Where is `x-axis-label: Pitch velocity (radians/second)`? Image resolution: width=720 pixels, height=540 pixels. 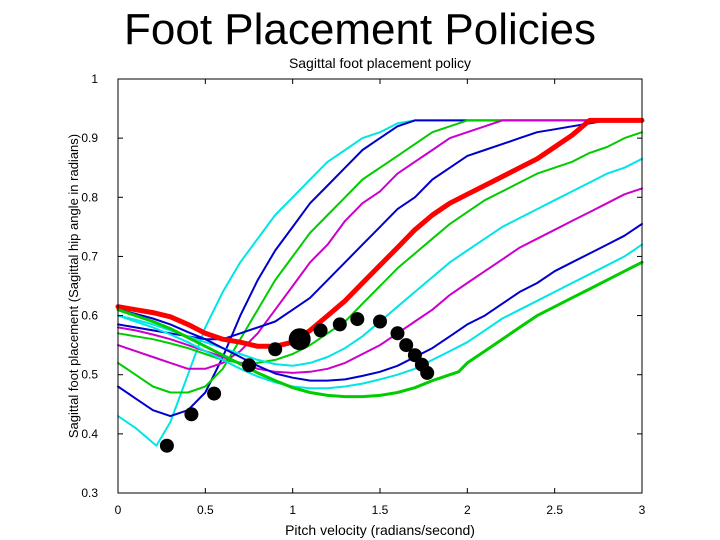 x-axis-label: Pitch velocity (radians/second) is located at coordinates (380, 530).